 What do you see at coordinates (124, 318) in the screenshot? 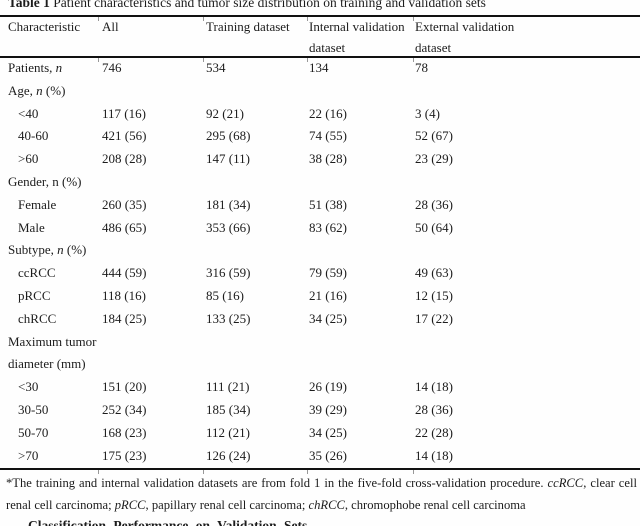
I see `cell-value: 184 (25)` at bounding box center [124, 318].